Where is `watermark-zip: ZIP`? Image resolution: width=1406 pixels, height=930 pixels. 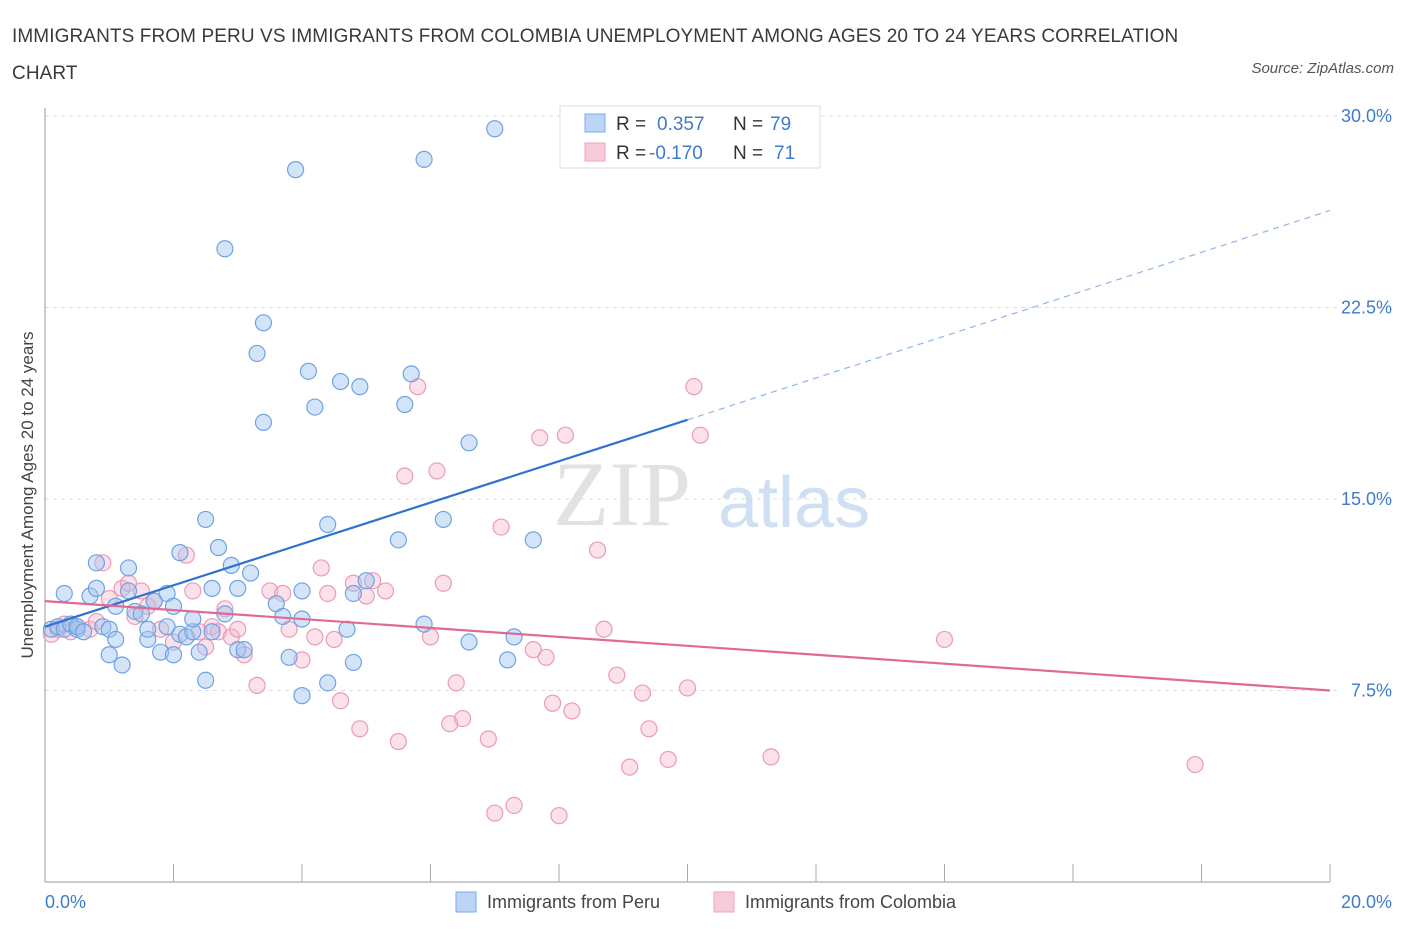 watermark-zip: ZIP is located at coordinates (622, 494).